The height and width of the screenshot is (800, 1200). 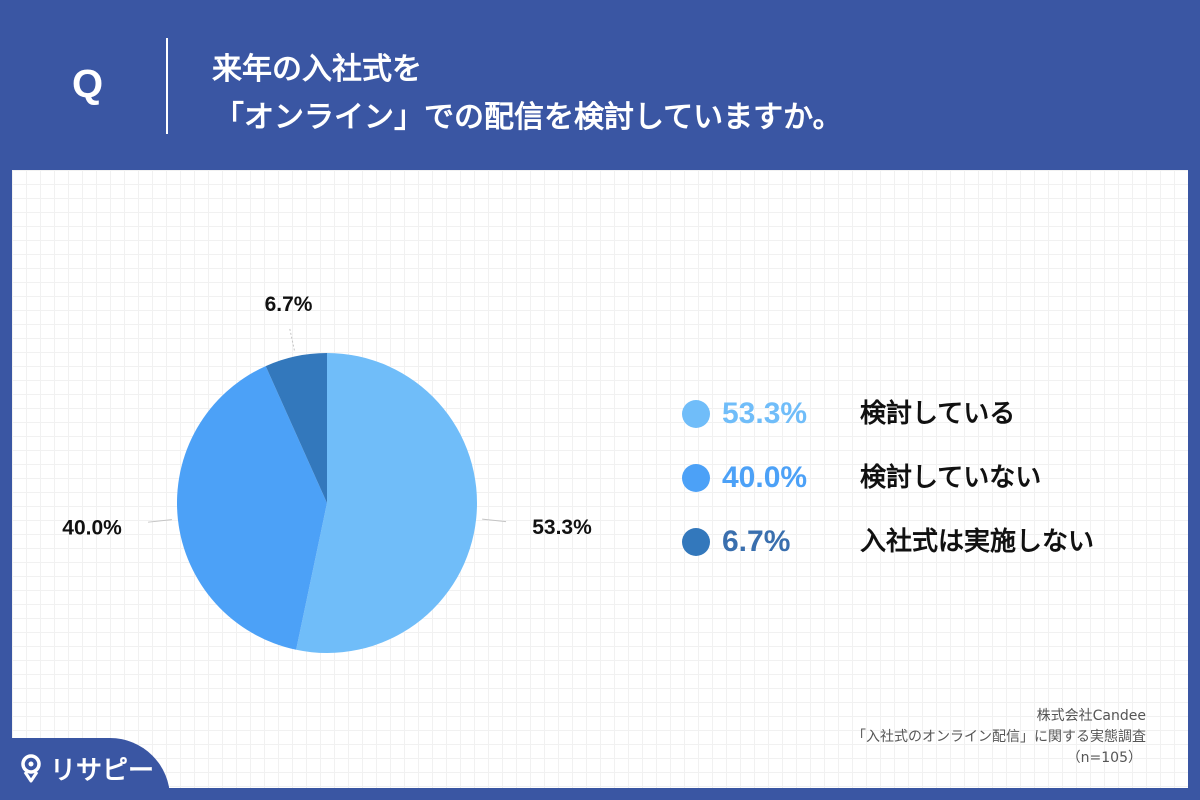 What do you see at coordinates (951, 478) in the screenshot?
I see `legend-label: 検討していない` at bounding box center [951, 478].